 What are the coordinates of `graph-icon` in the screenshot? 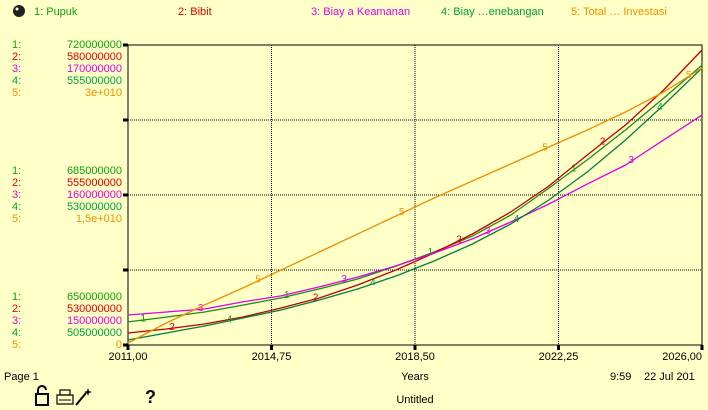 It's located at (19, 11).